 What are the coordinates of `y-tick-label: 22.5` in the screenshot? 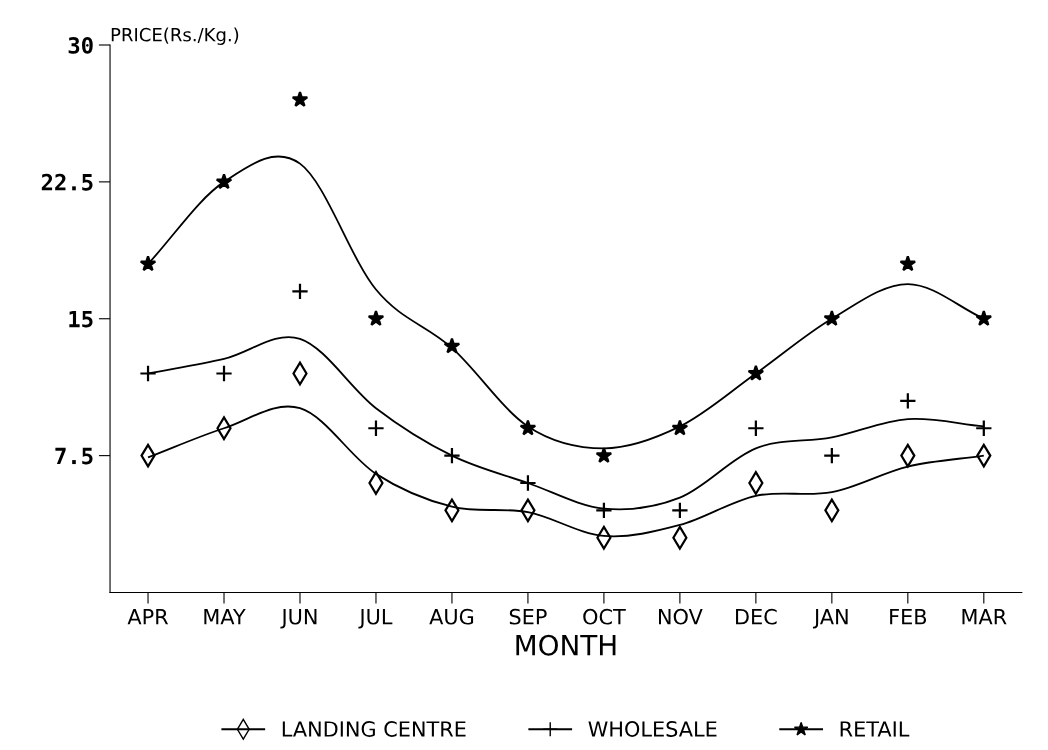 It's located at (67, 182).